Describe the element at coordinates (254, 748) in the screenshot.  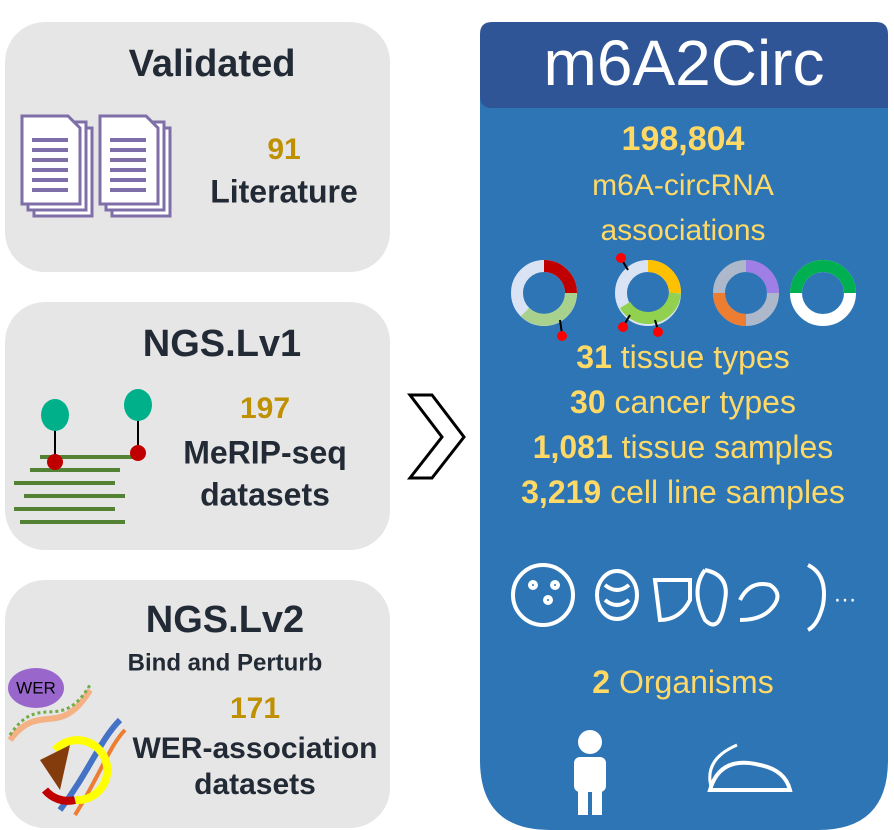
I see `label: WER-association` at that location.